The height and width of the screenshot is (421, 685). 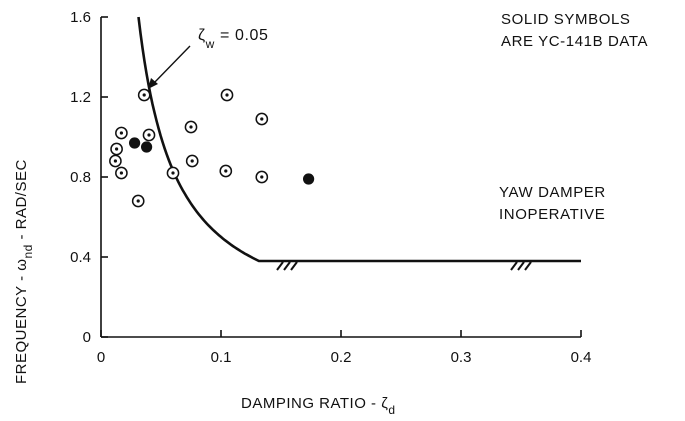 I want to click on boundary-label-value: = 0.05, so click(x=242, y=35).